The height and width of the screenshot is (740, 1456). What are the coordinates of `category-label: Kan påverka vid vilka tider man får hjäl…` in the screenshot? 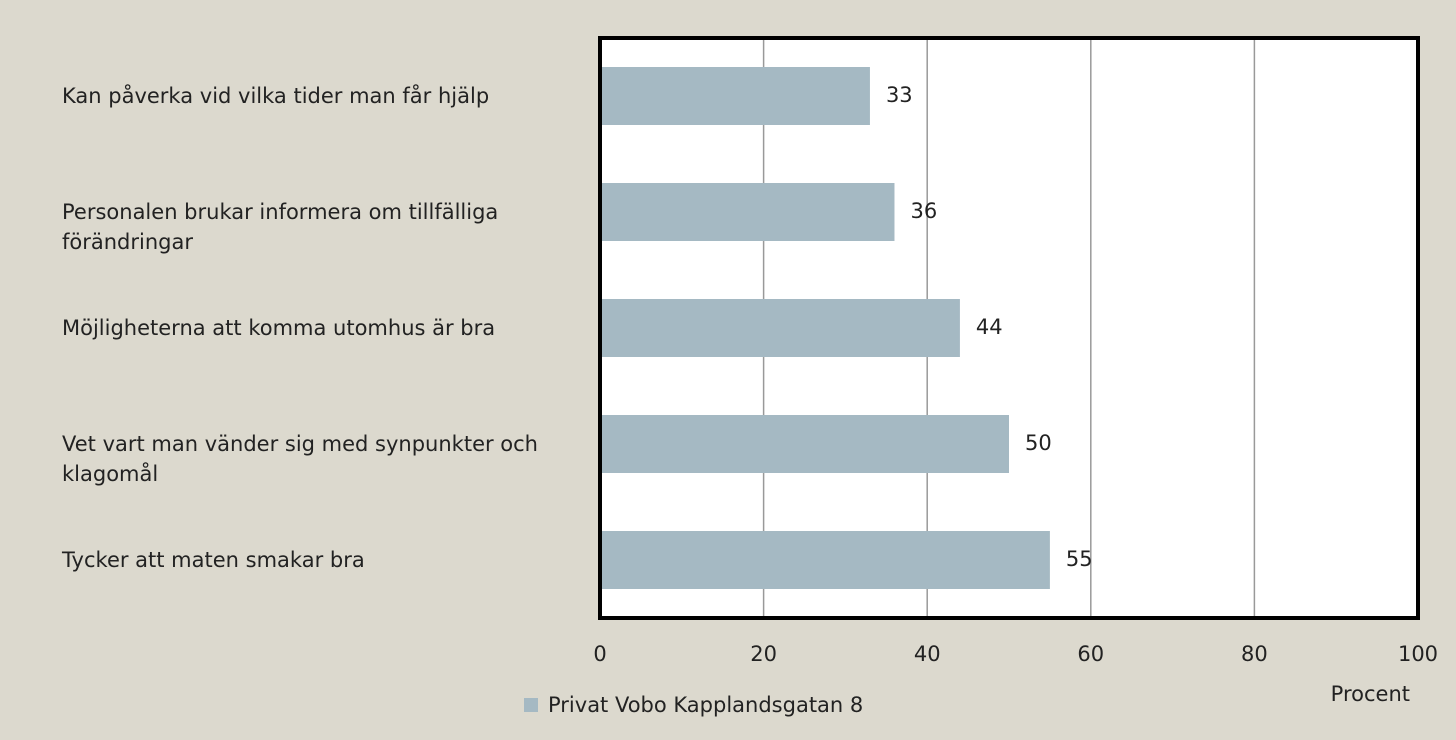 It's located at (276, 96).